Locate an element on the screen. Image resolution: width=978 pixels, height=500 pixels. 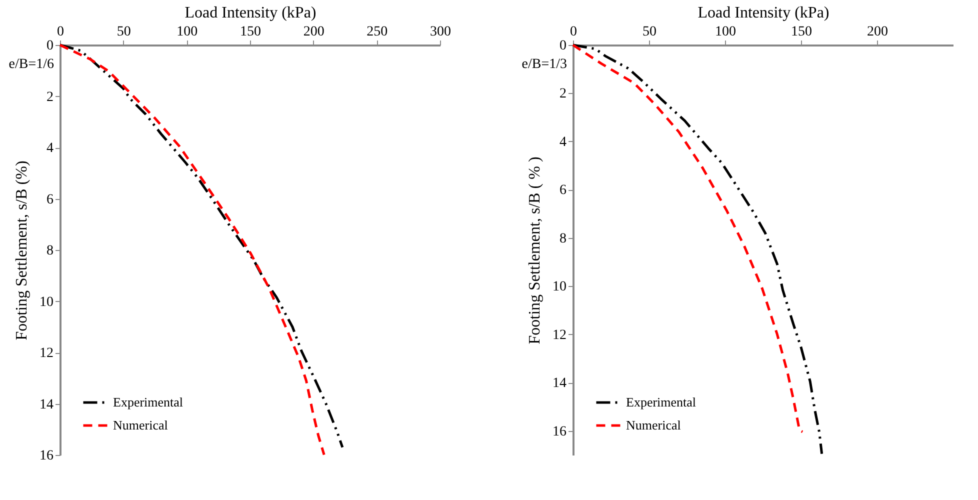
text: e/B=1/6 is located at coordinates (31, 64).